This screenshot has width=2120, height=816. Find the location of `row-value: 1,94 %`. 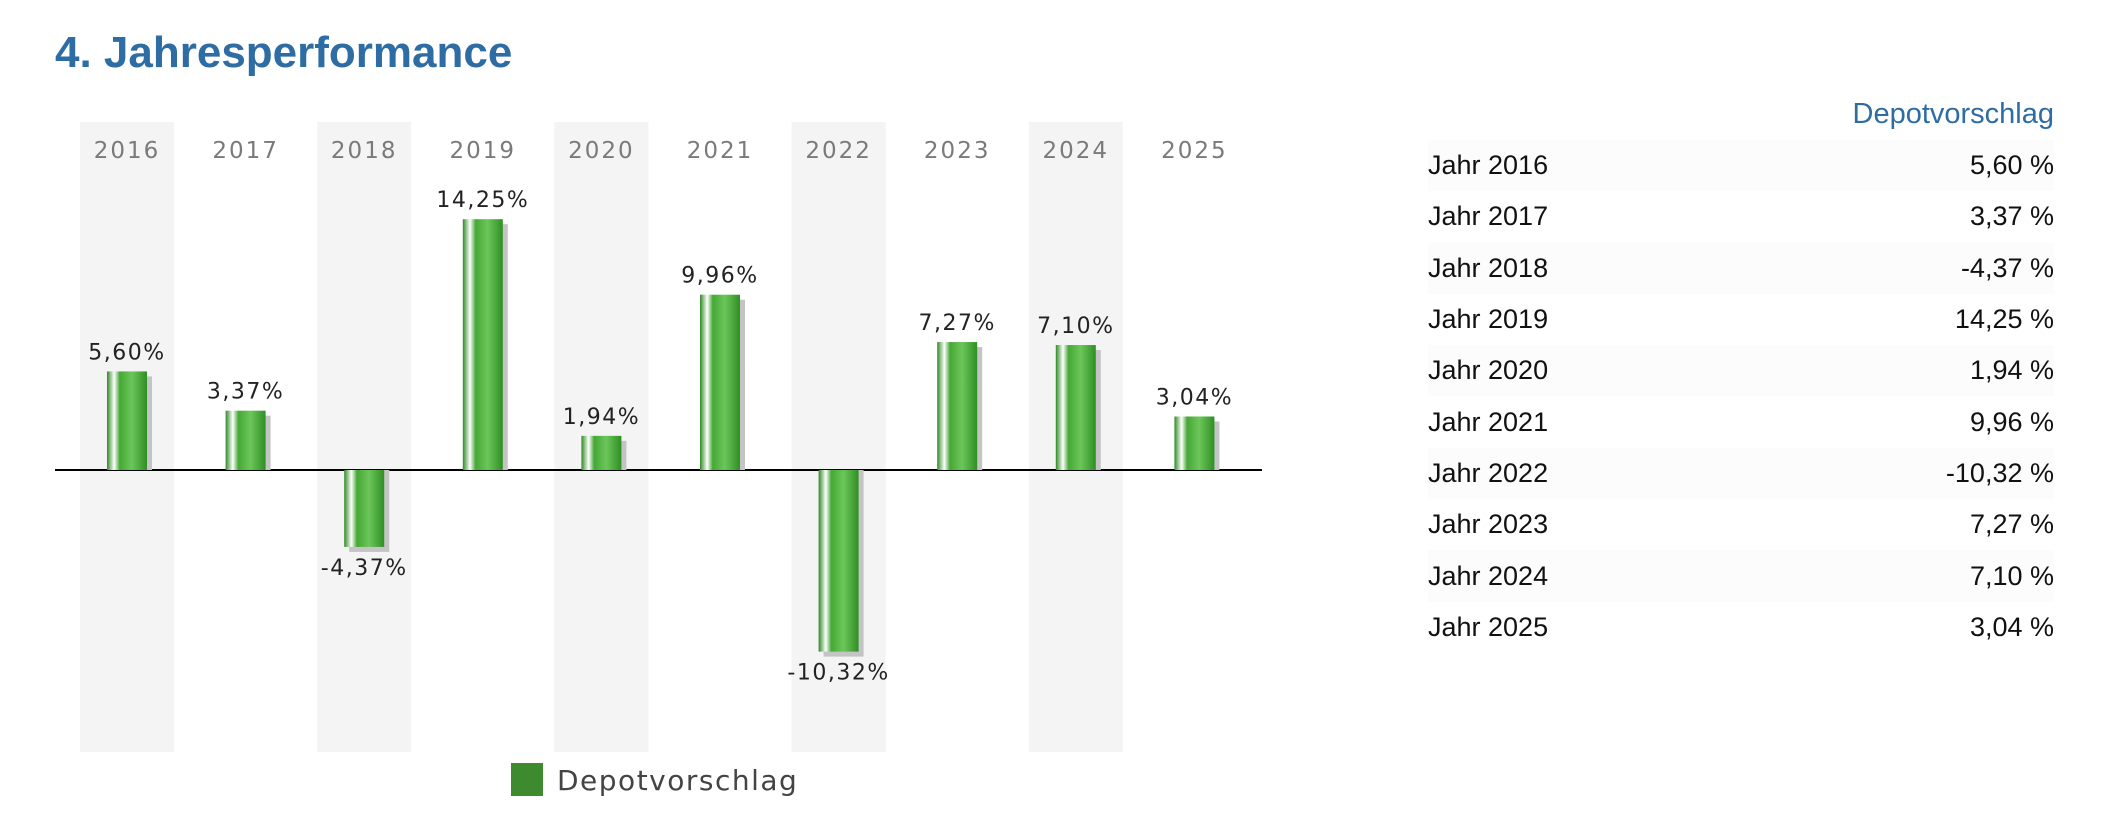

row-value: 1,94 % is located at coordinates (2011, 370).